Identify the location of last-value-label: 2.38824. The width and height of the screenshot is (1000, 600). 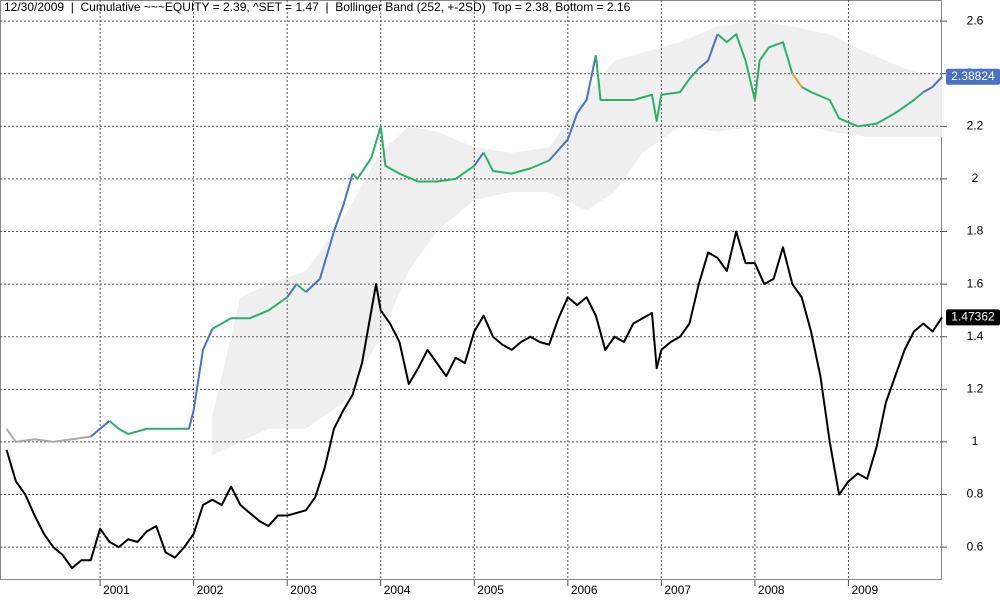
(973, 76).